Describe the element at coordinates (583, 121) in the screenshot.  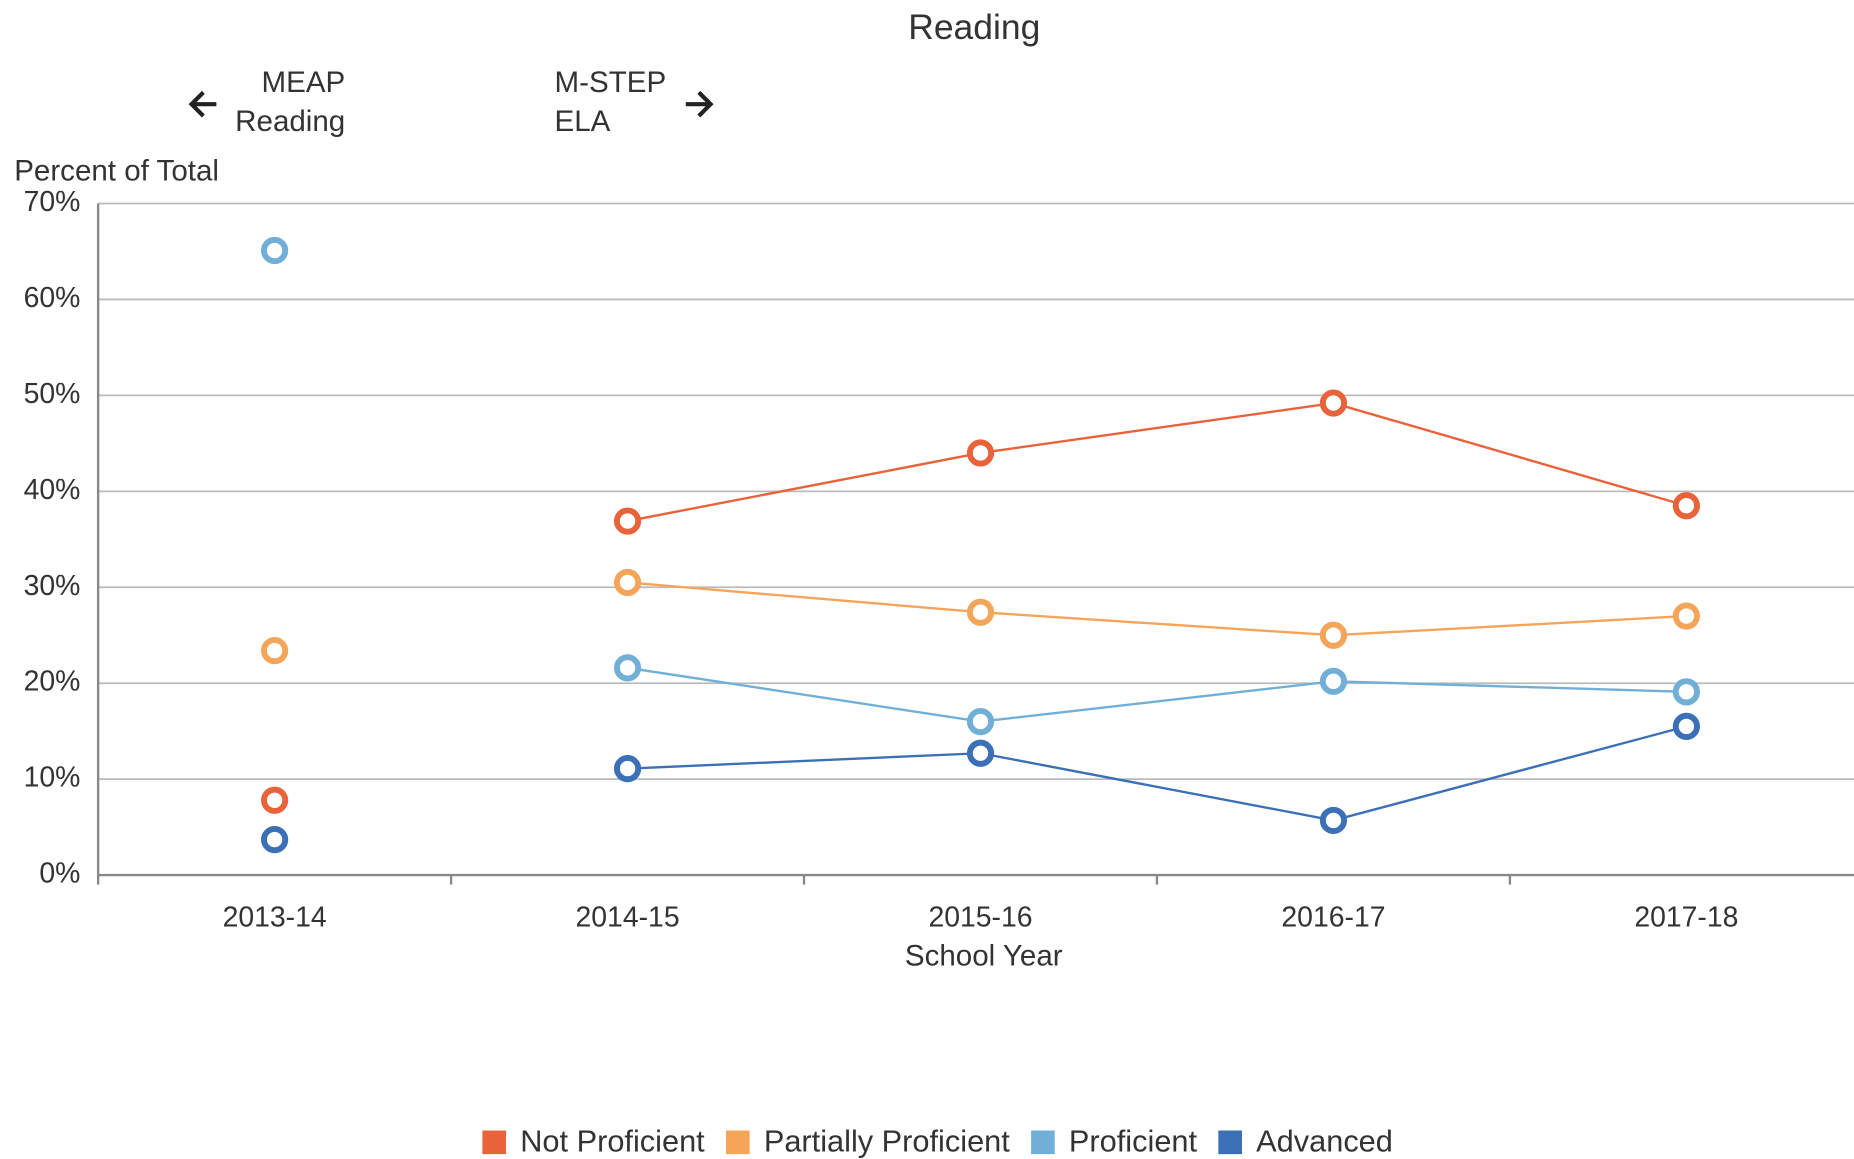
I see `annotation: ELA` at that location.